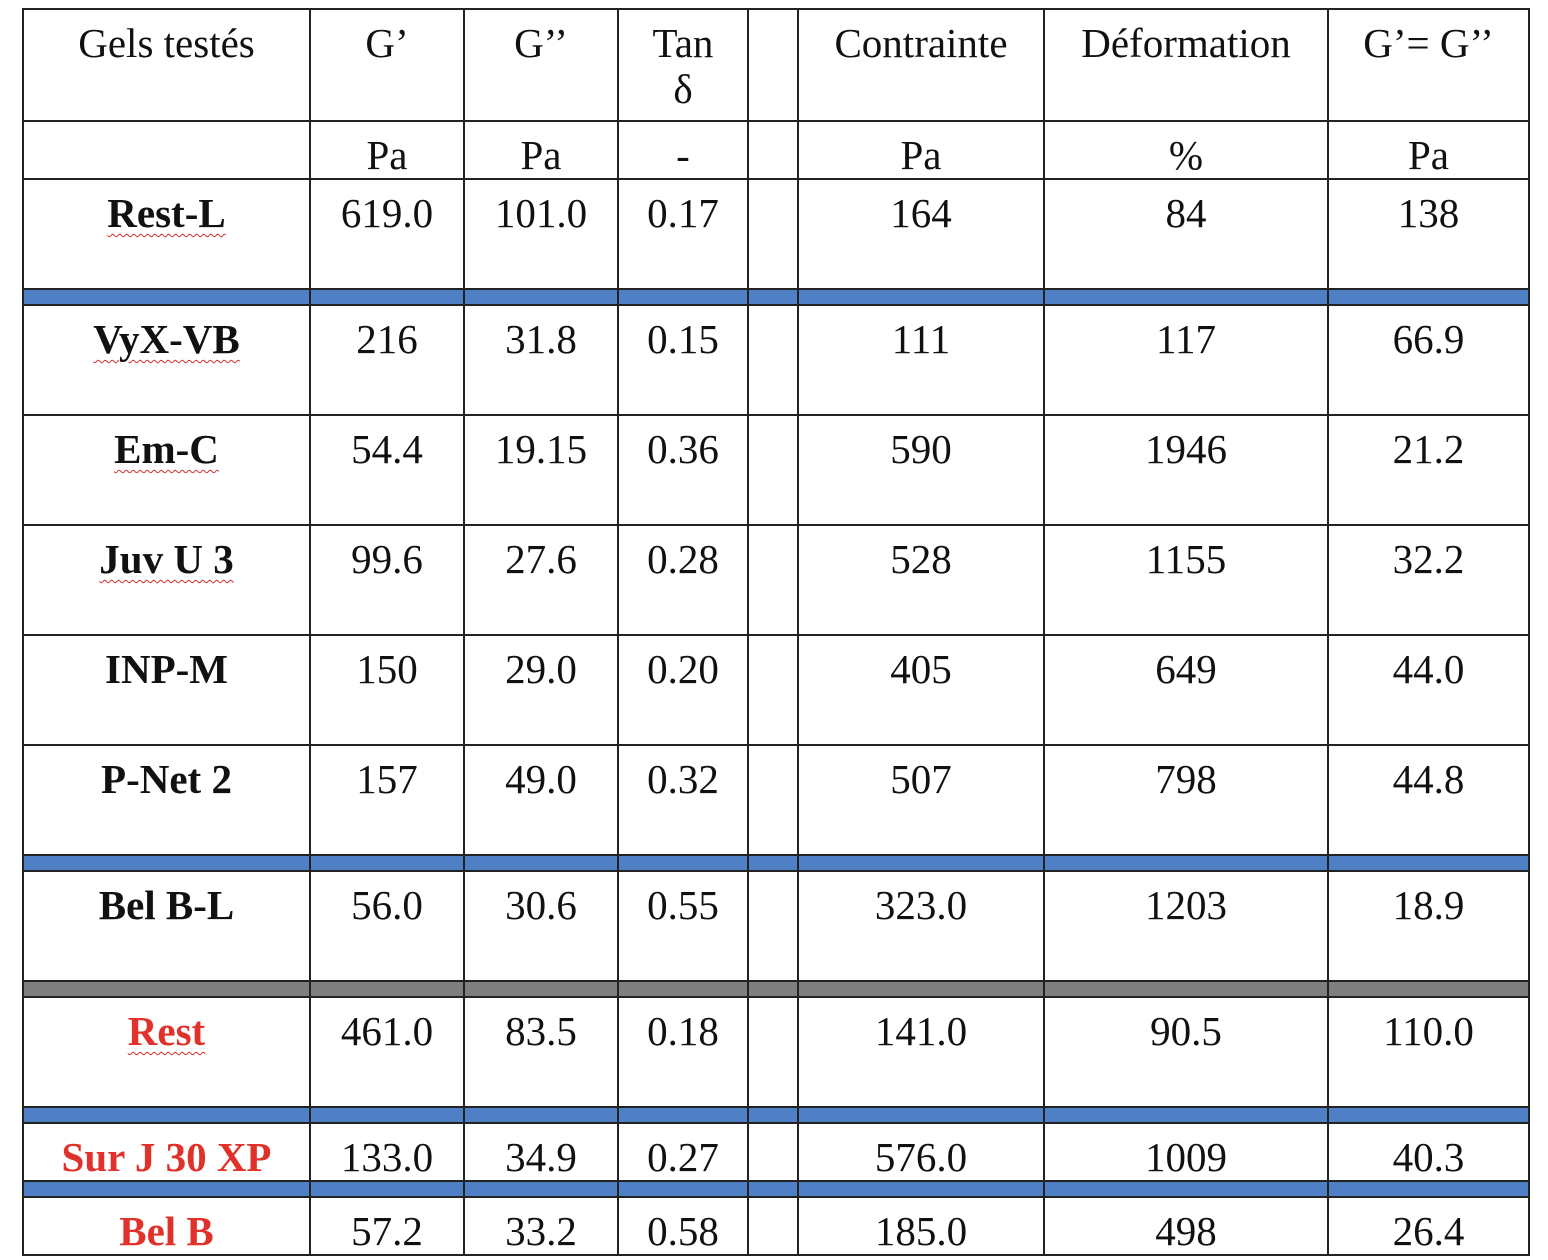 The width and height of the screenshot is (1548, 1260). Describe the element at coordinates (921, 1231) in the screenshot. I see `value-cell-text: 185.0` at that location.